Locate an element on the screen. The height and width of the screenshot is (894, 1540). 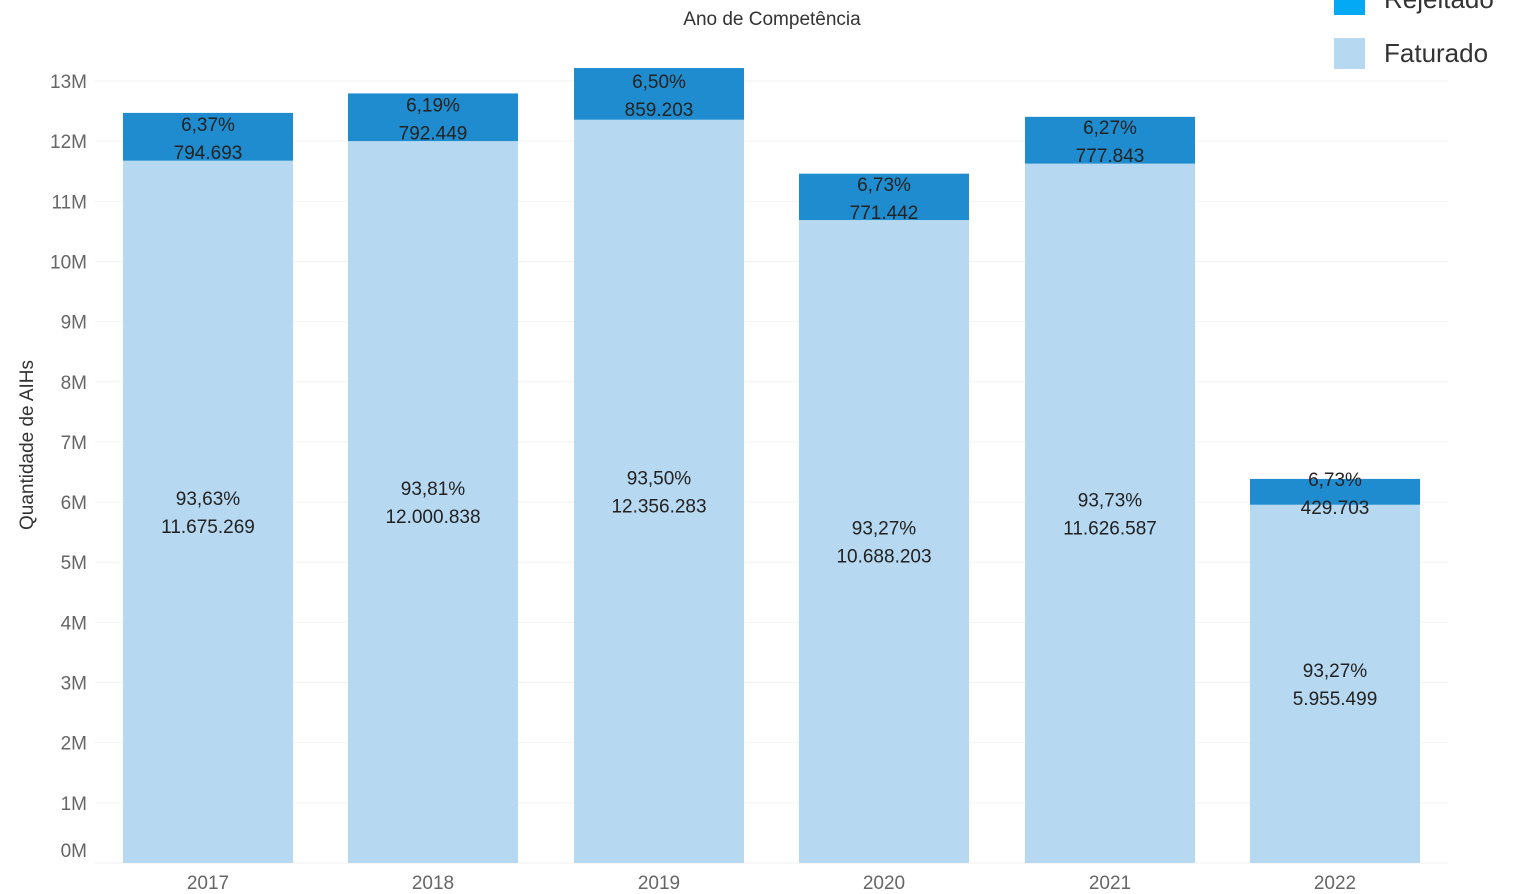
y-tick-label: 4M is located at coordinates (74, 623).